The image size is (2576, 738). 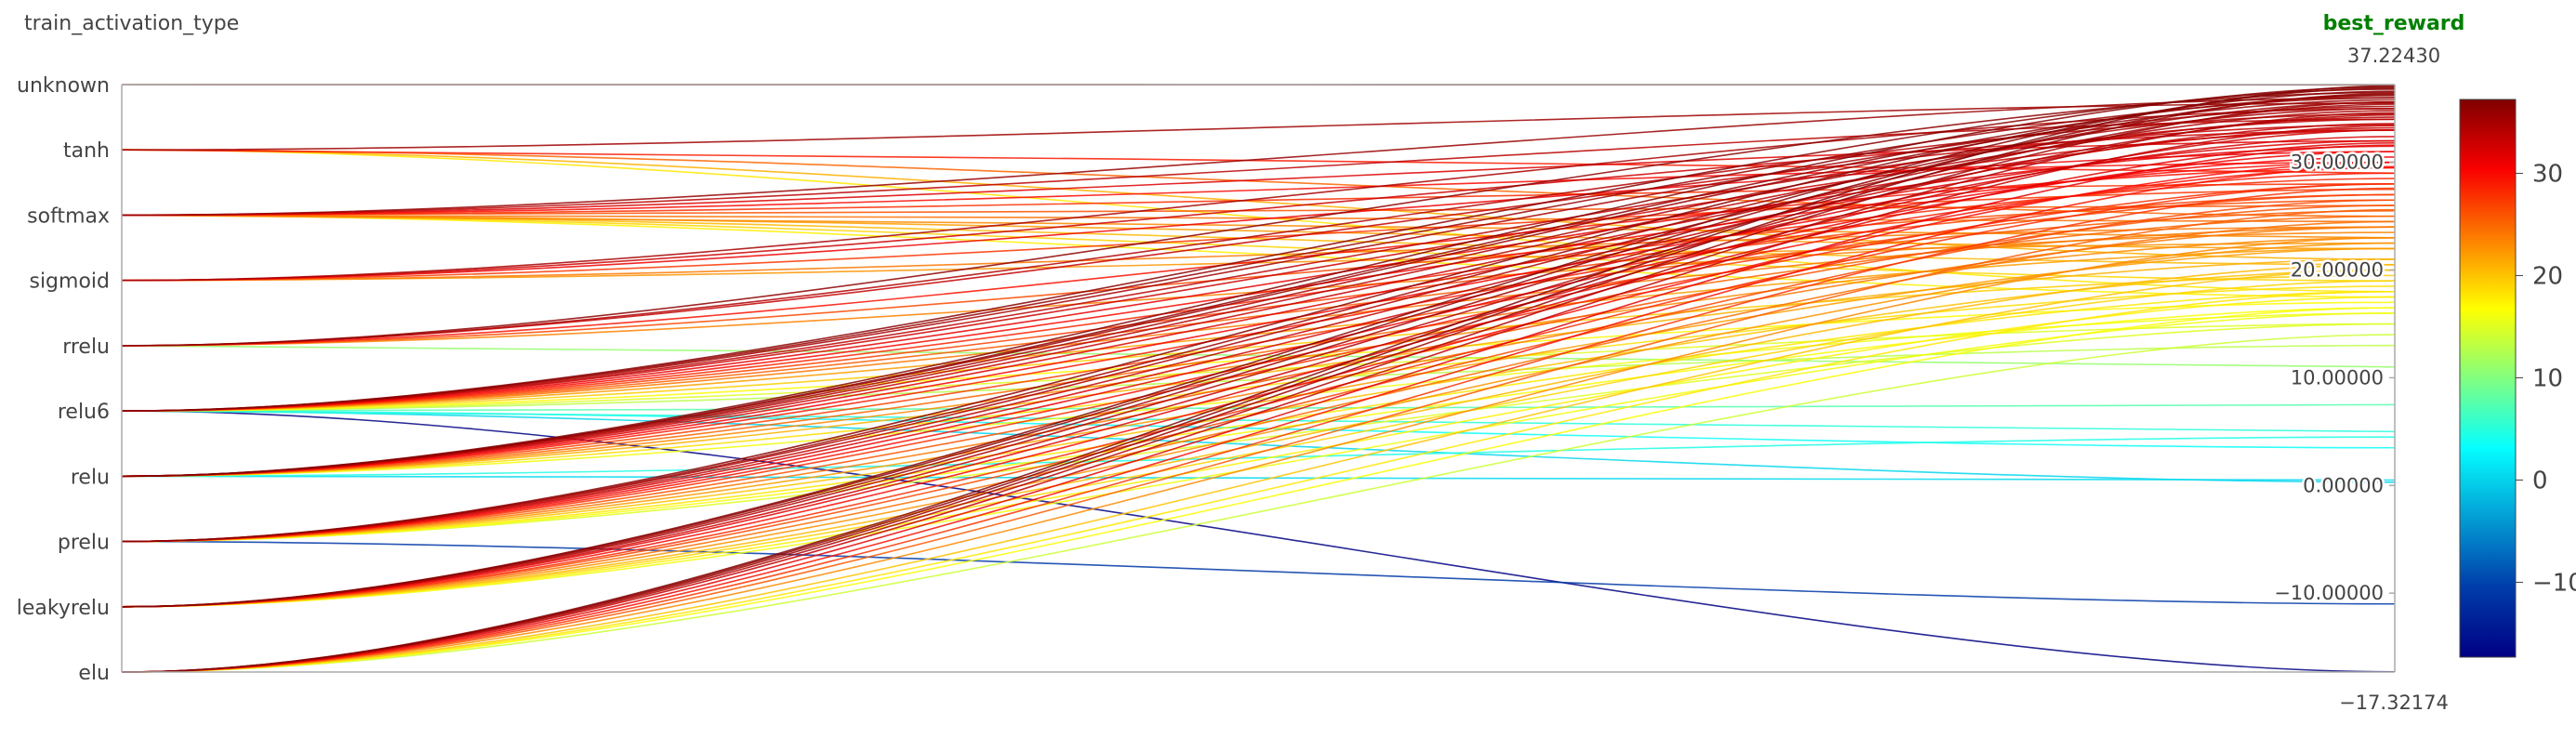 What do you see at coordinates (131, 23) in the screenshot?
I see `left-axis-title: train_activation_type` at bounding box center [131, 23].